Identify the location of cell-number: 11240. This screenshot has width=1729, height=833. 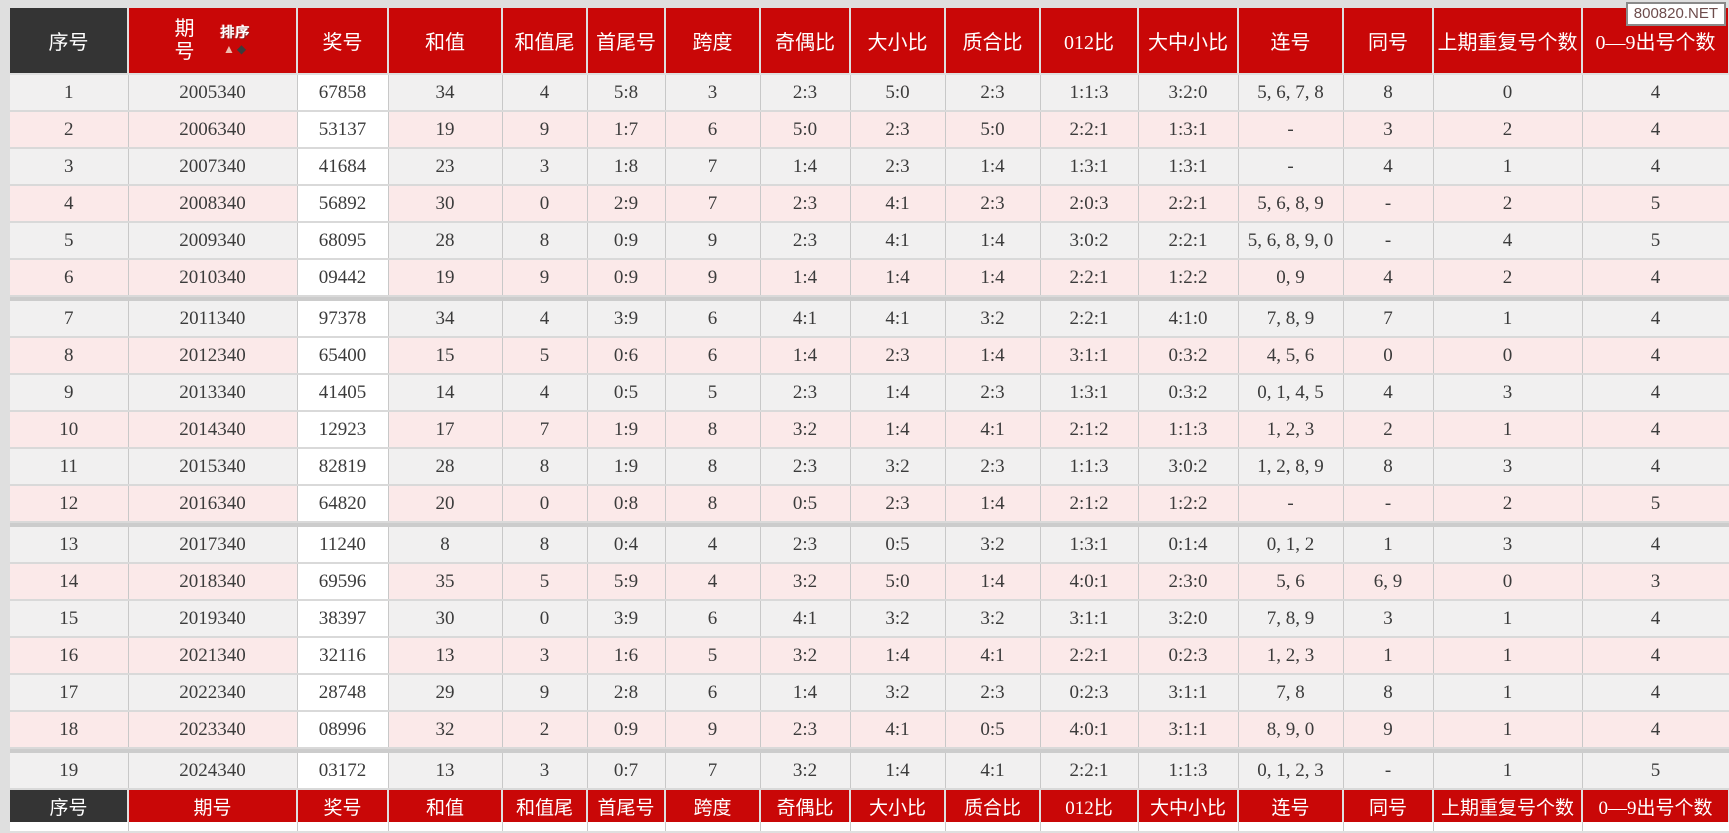
(343, 545).